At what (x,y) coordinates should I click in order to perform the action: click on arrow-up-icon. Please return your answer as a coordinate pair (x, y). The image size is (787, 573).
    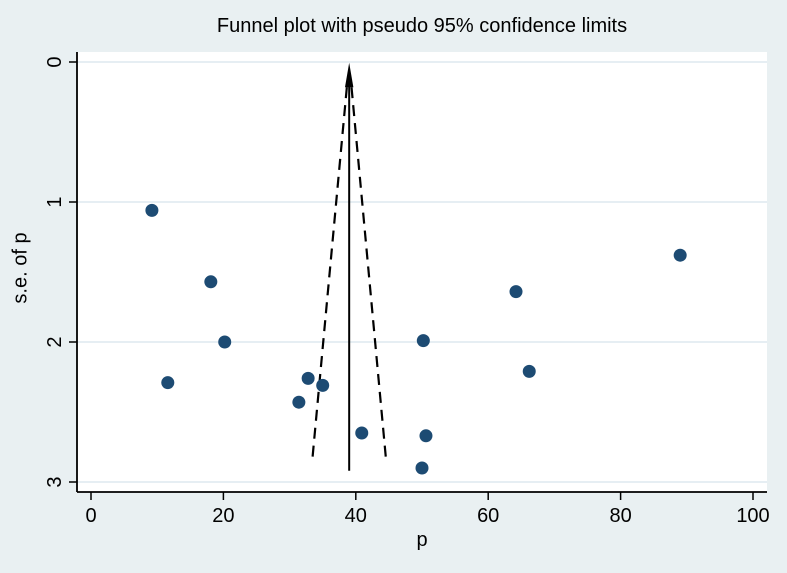
    Looking at the image, I should click on (349, 75).